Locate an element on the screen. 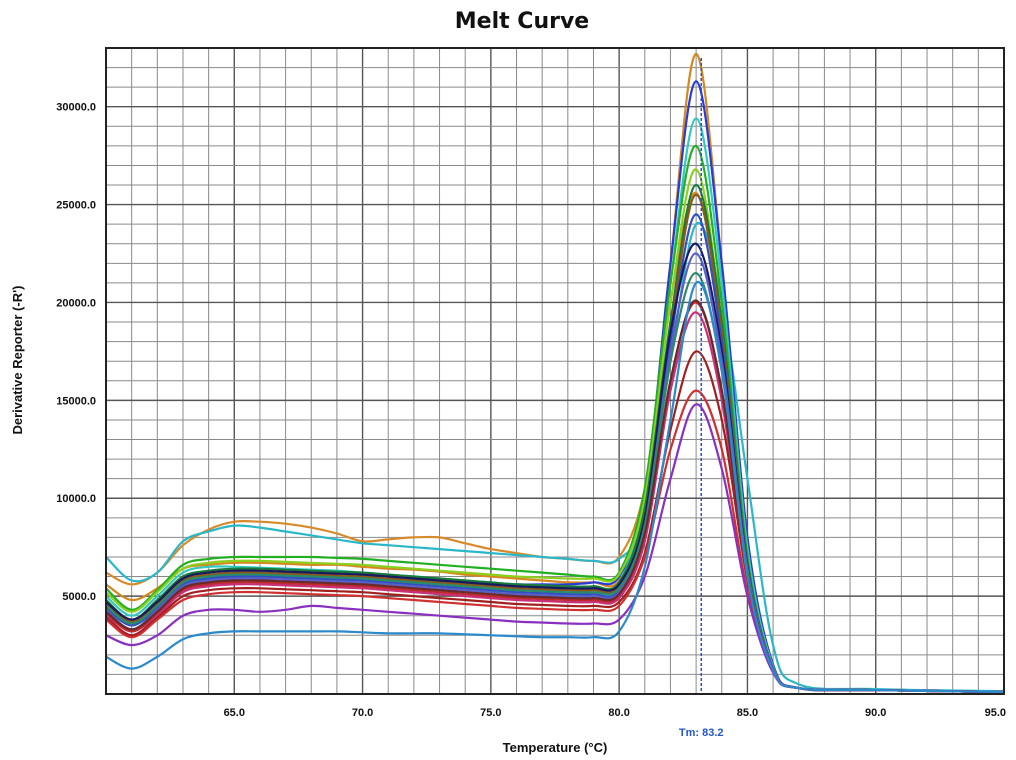  y-tick-label: 30000.0 is located at coordinates (76, 108).